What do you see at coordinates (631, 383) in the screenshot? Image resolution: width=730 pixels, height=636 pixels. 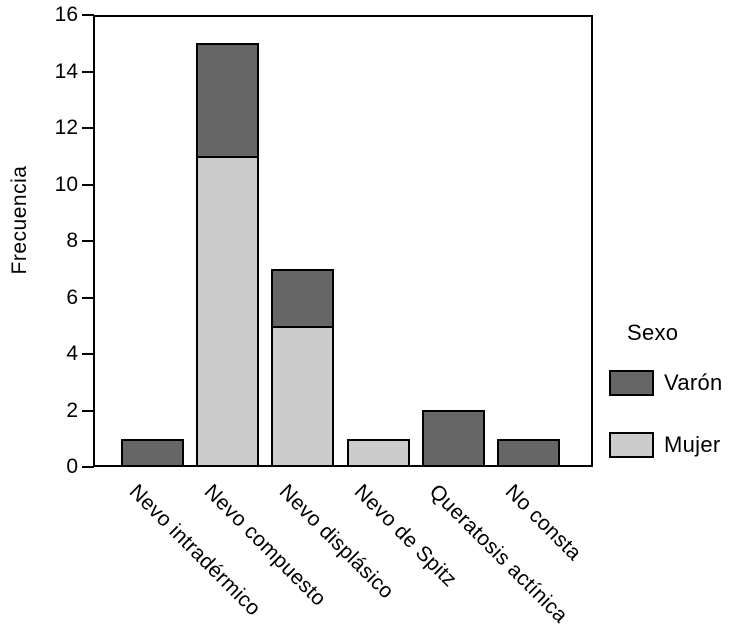 I see `varon-color-swatch` at bounding box center [631, 383].